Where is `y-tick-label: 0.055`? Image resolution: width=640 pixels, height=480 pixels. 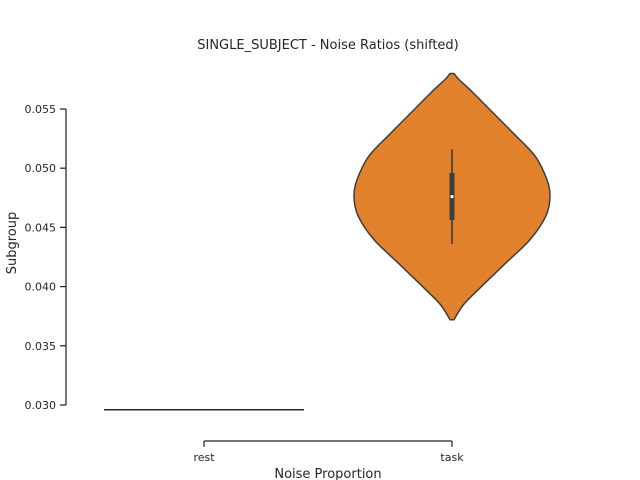
y-tick-label: 0.055 is located at coordinates (41, 109).